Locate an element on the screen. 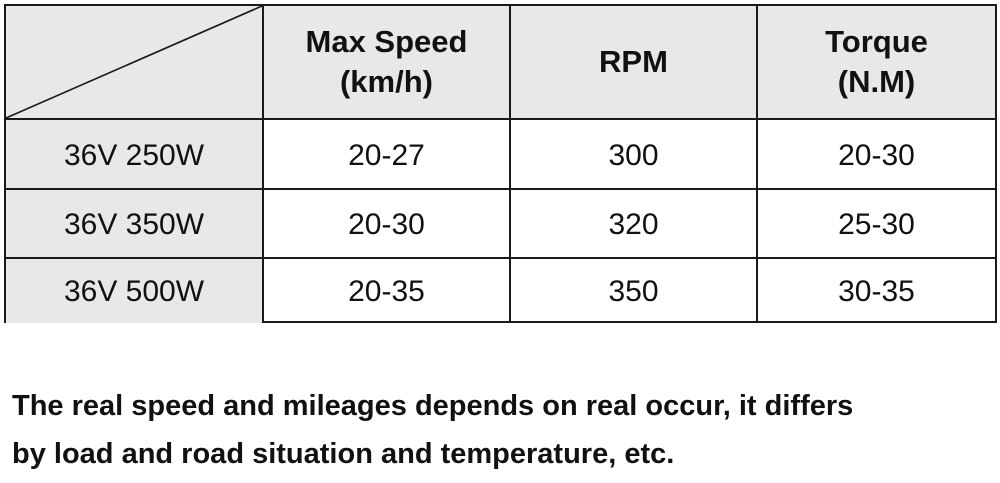 The image size is (1000, 483). model-cell: 36V 350W is located at coordinates (134, 224).